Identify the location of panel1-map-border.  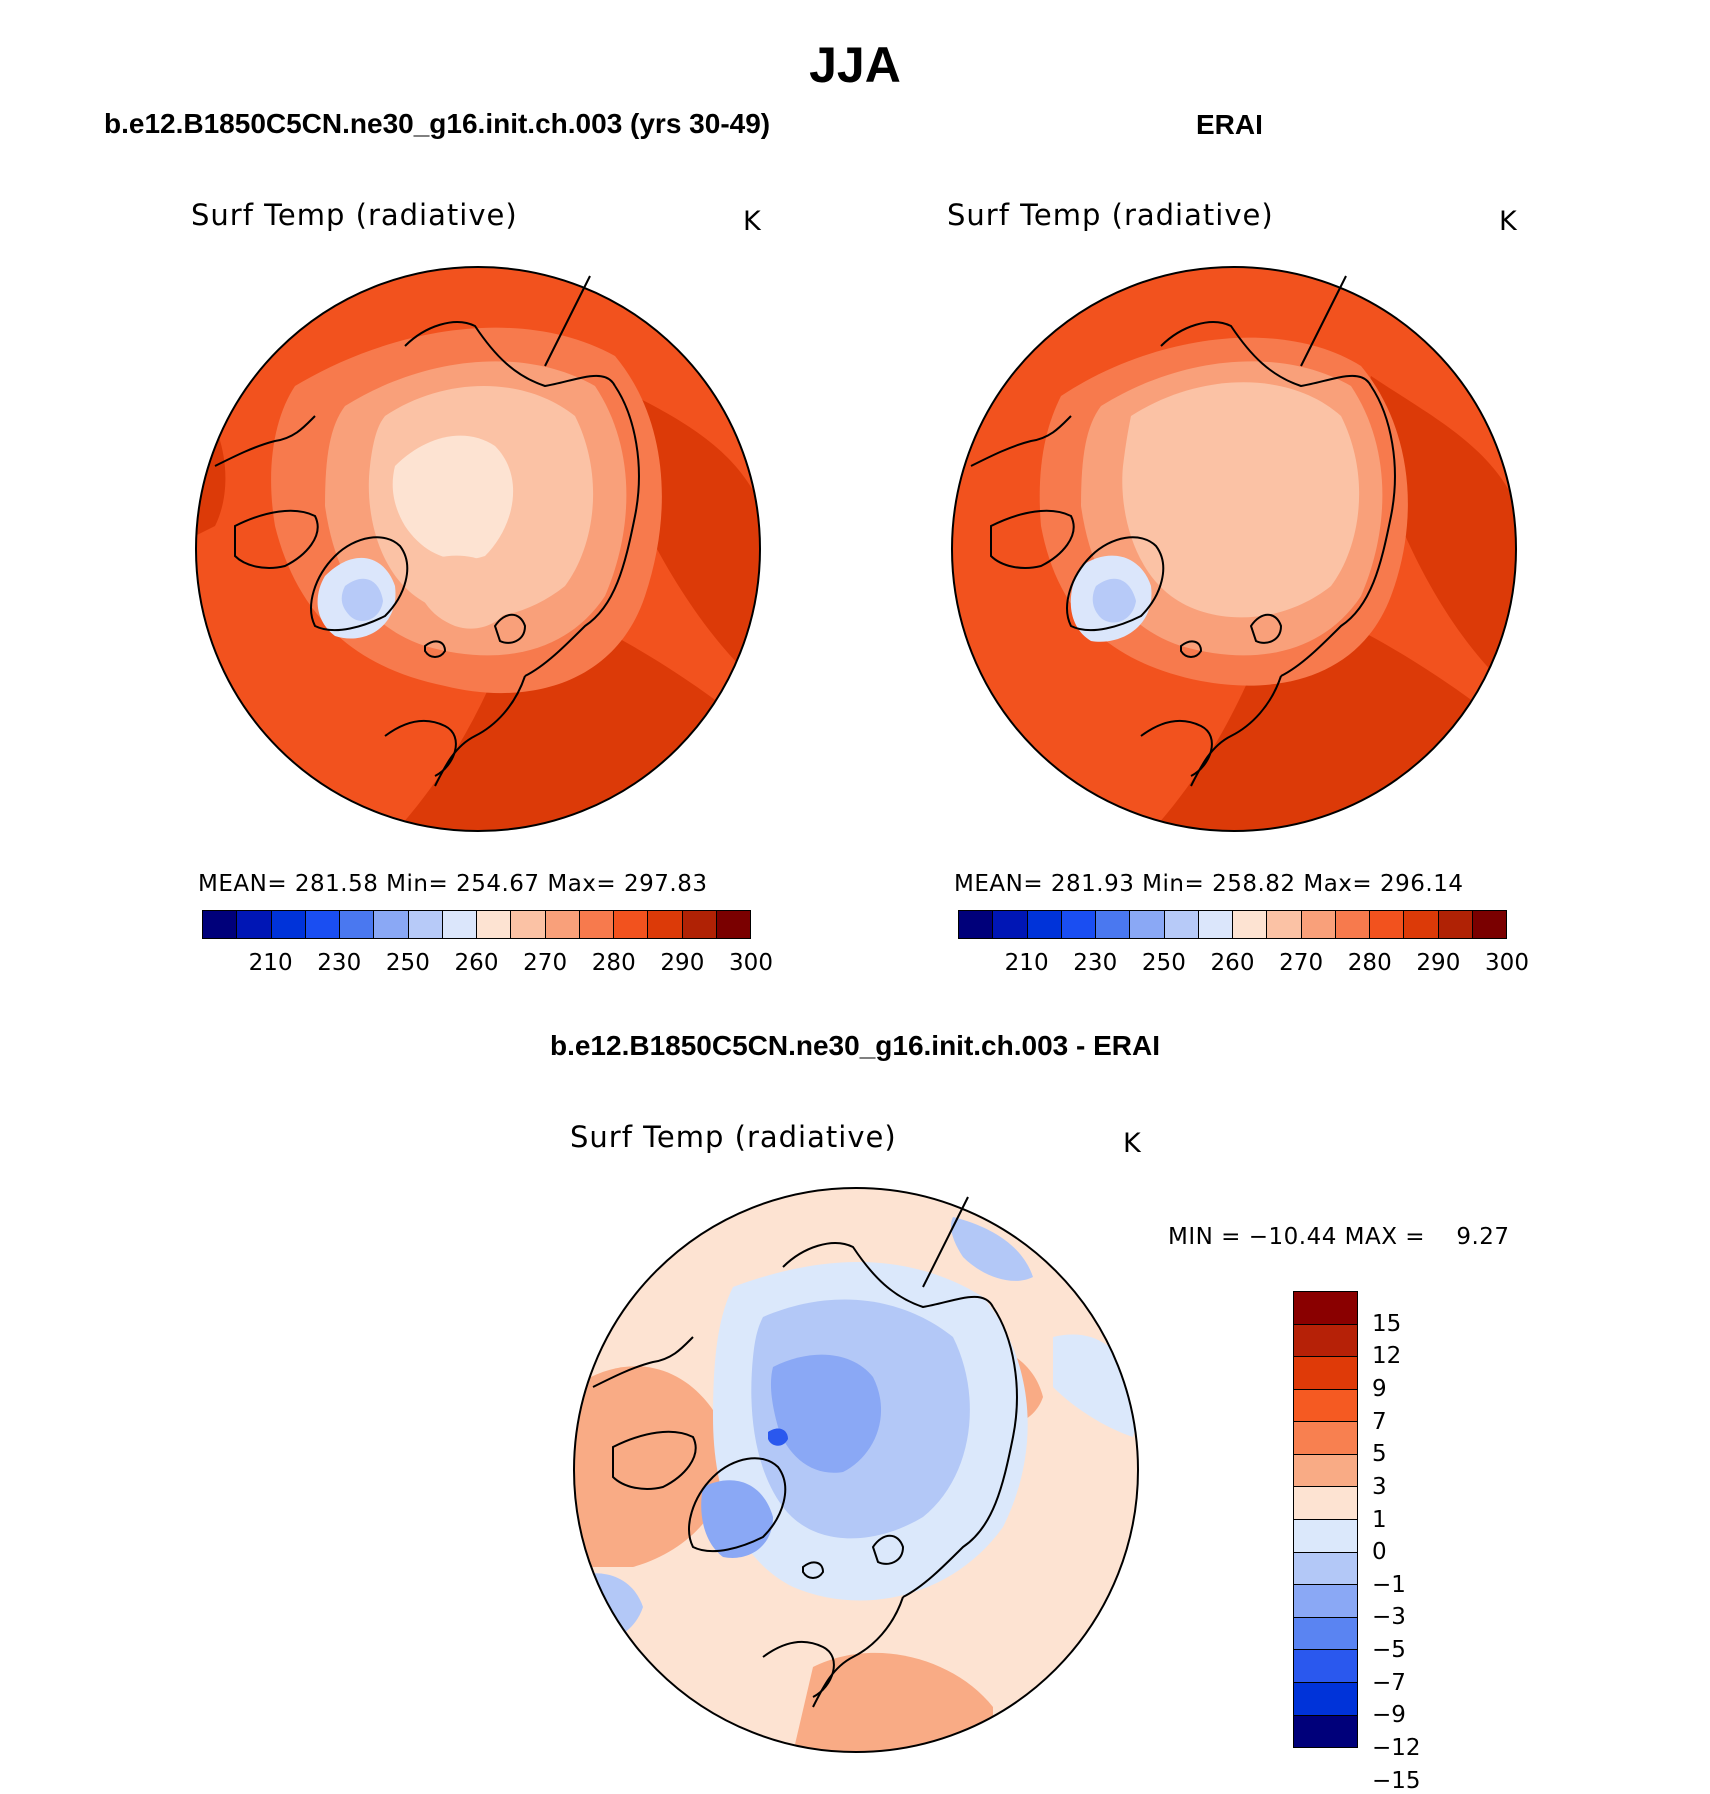
(478, 549).